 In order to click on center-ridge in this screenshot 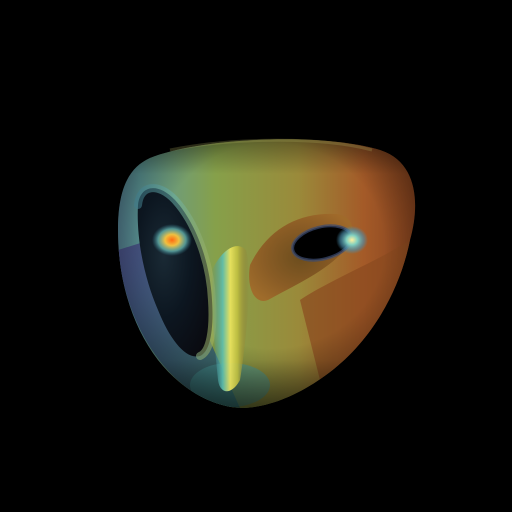, I will do `click(230, 319)`.